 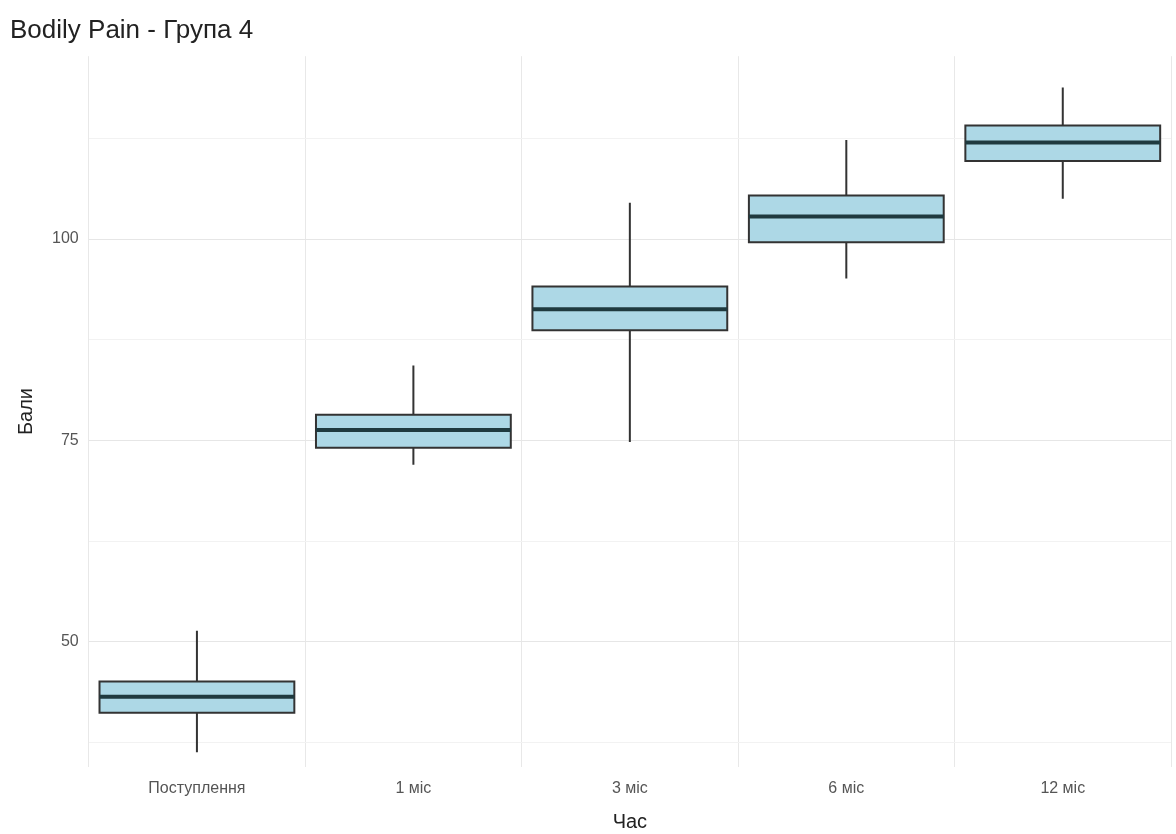 I want to click on x-tick-label: Поступлення, so click(x=197, y=787).